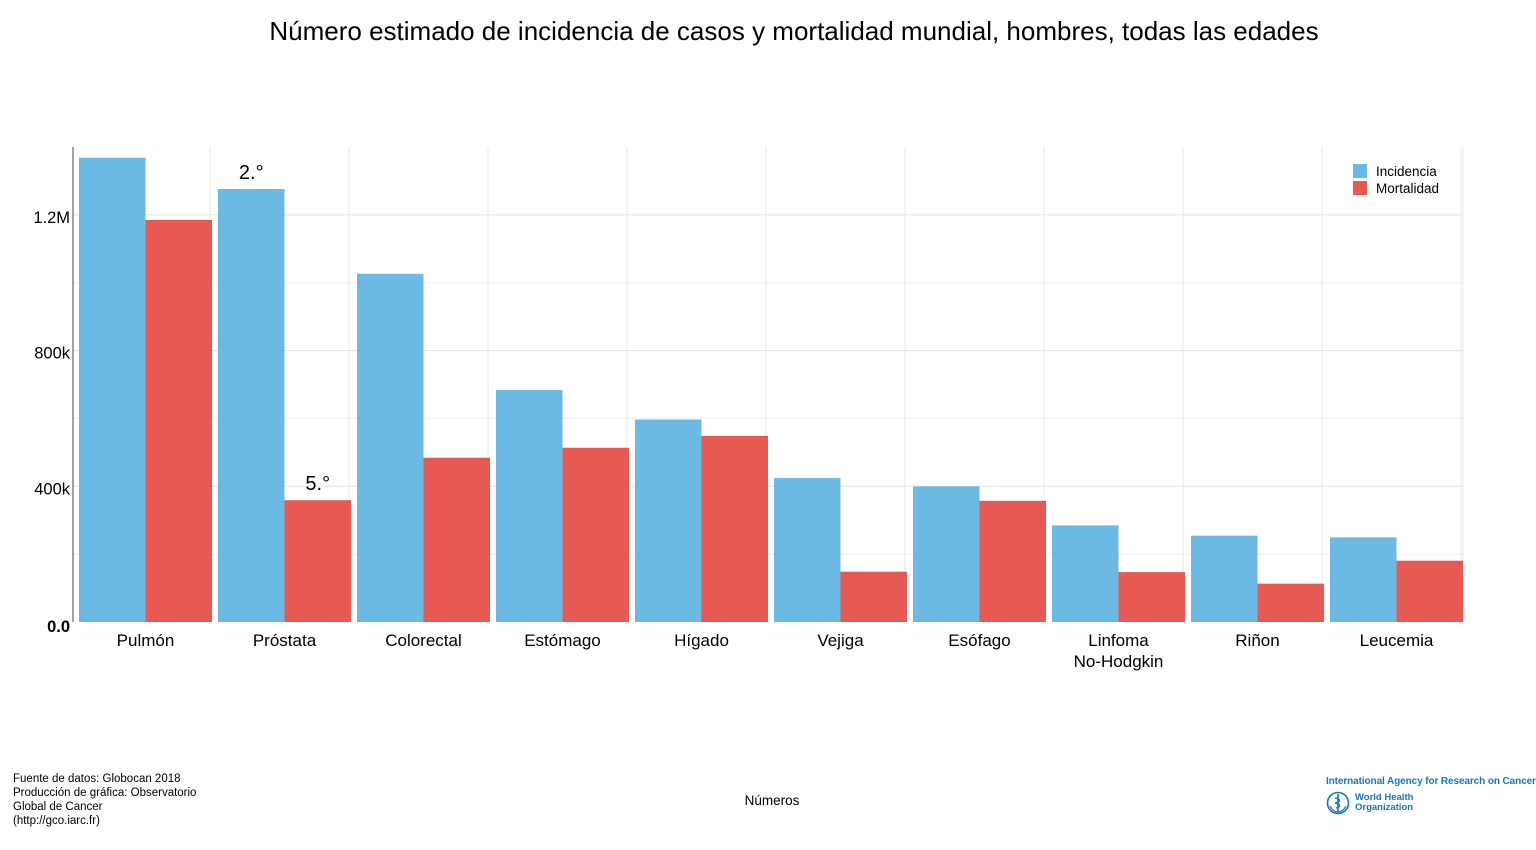 This screenshot has width=1536, height=850. I want to click on legend-label: Mortalidad, so click(1407, 188).